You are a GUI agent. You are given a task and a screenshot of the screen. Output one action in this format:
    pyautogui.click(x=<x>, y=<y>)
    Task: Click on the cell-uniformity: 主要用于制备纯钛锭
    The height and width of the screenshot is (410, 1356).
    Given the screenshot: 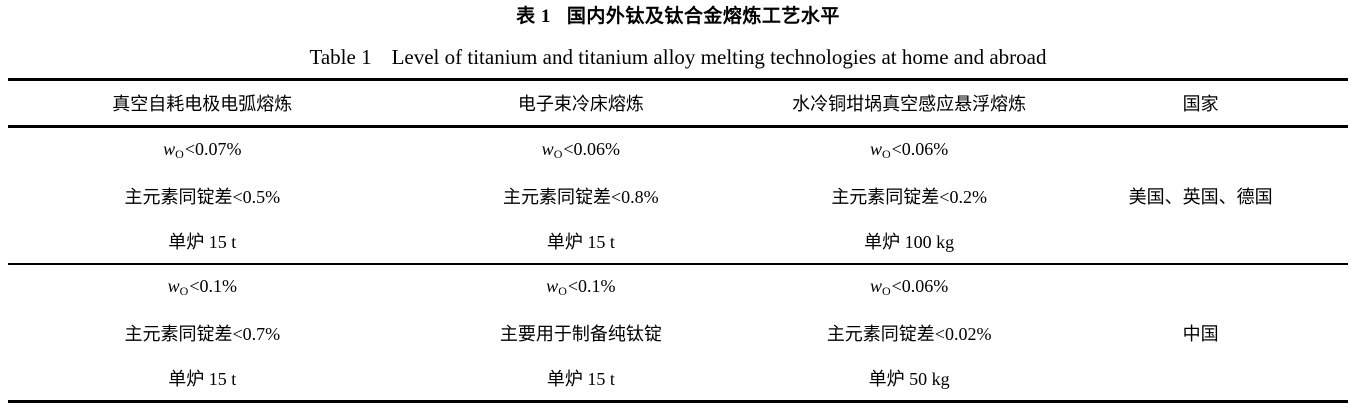 What is the action you would take?
    pyautogui.click(x=580, y=333)
    